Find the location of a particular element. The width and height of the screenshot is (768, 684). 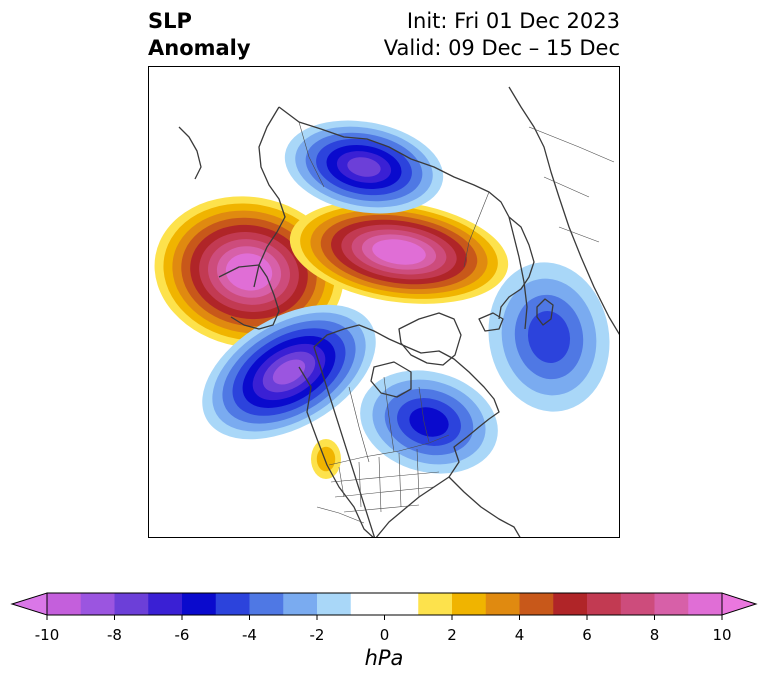

colorbar-tick-label: 8 is located at coordinates (654, 635).